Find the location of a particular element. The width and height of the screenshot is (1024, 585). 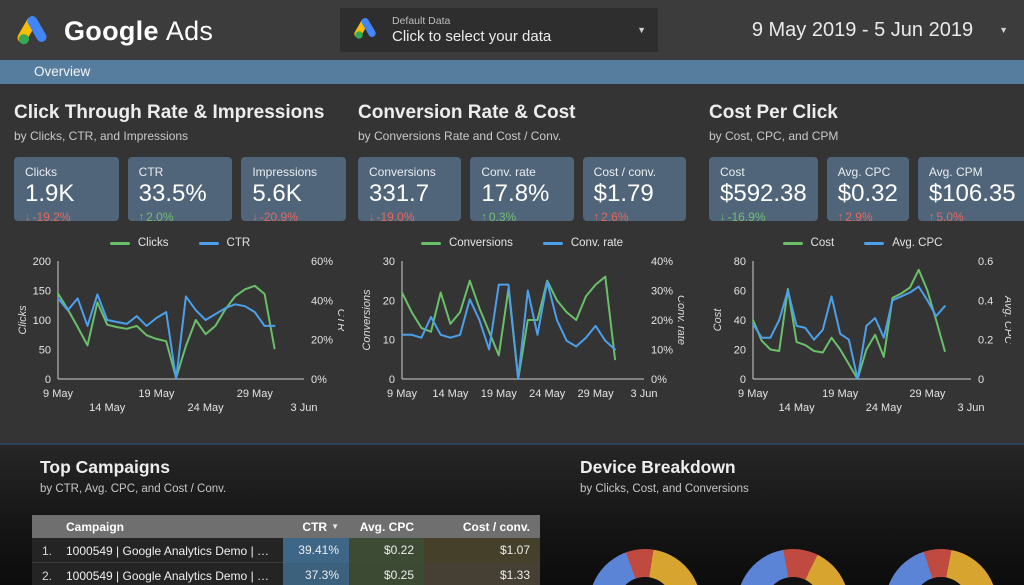

row-ctr: 37.3% is located at coordinates (316, 574).